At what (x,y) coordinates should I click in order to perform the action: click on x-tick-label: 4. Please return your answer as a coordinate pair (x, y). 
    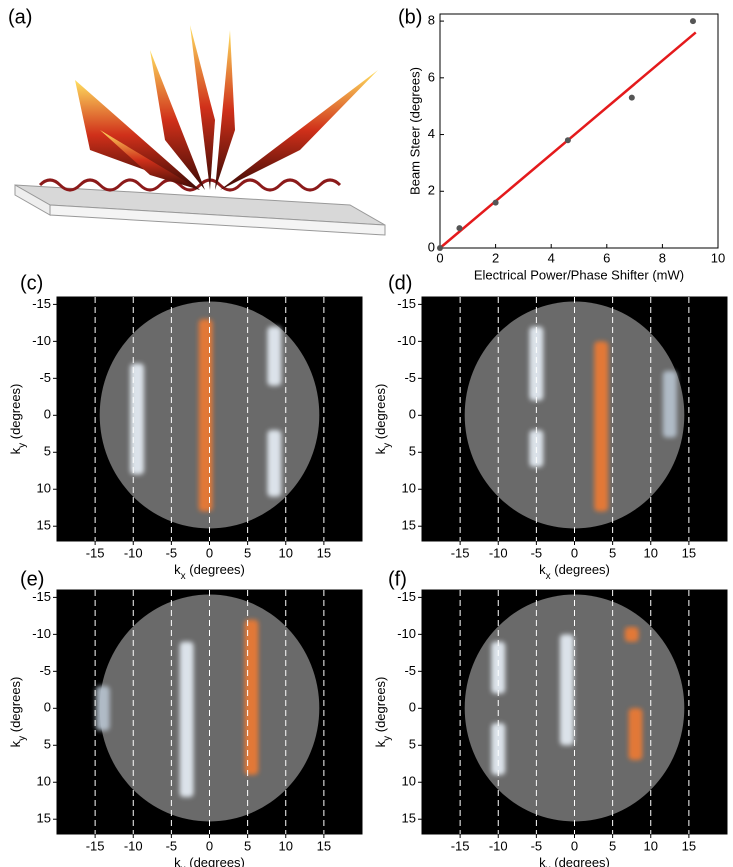
    Looking at the image, I should click on (551, 257).